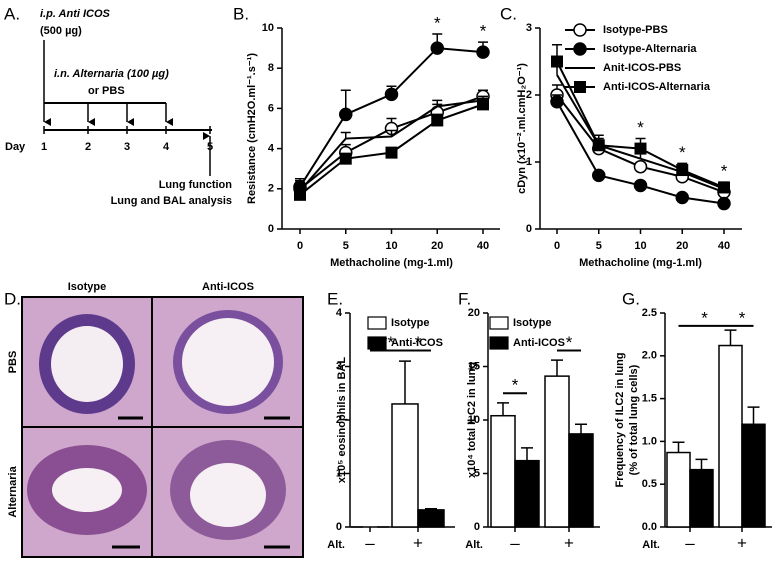 This screenshot has width=776, height=567. I want to click on day-label: Day, so click(15, 147).